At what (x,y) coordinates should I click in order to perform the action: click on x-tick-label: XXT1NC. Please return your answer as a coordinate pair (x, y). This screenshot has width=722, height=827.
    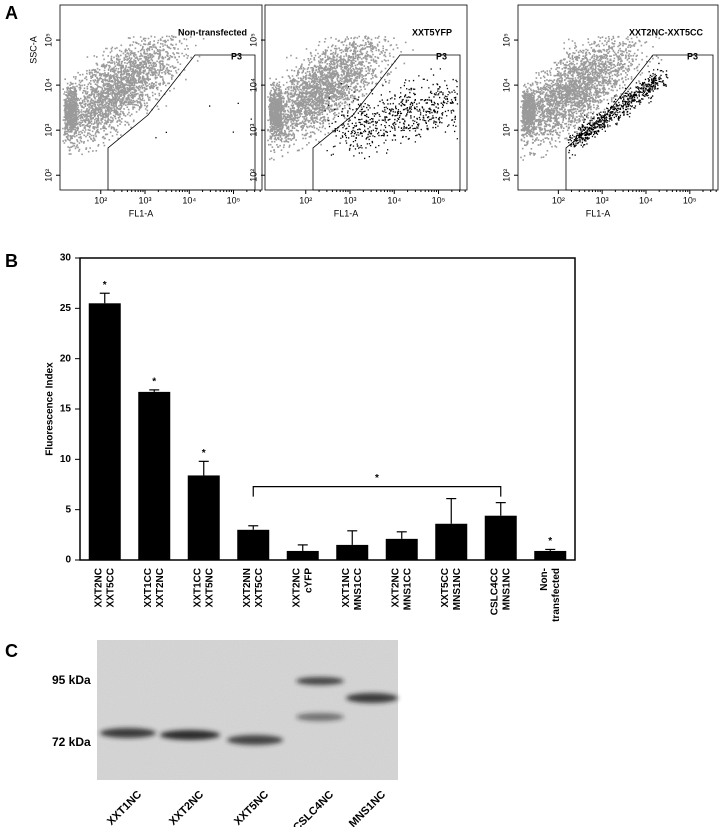
    Looking at the image, I should click on (346, 587).